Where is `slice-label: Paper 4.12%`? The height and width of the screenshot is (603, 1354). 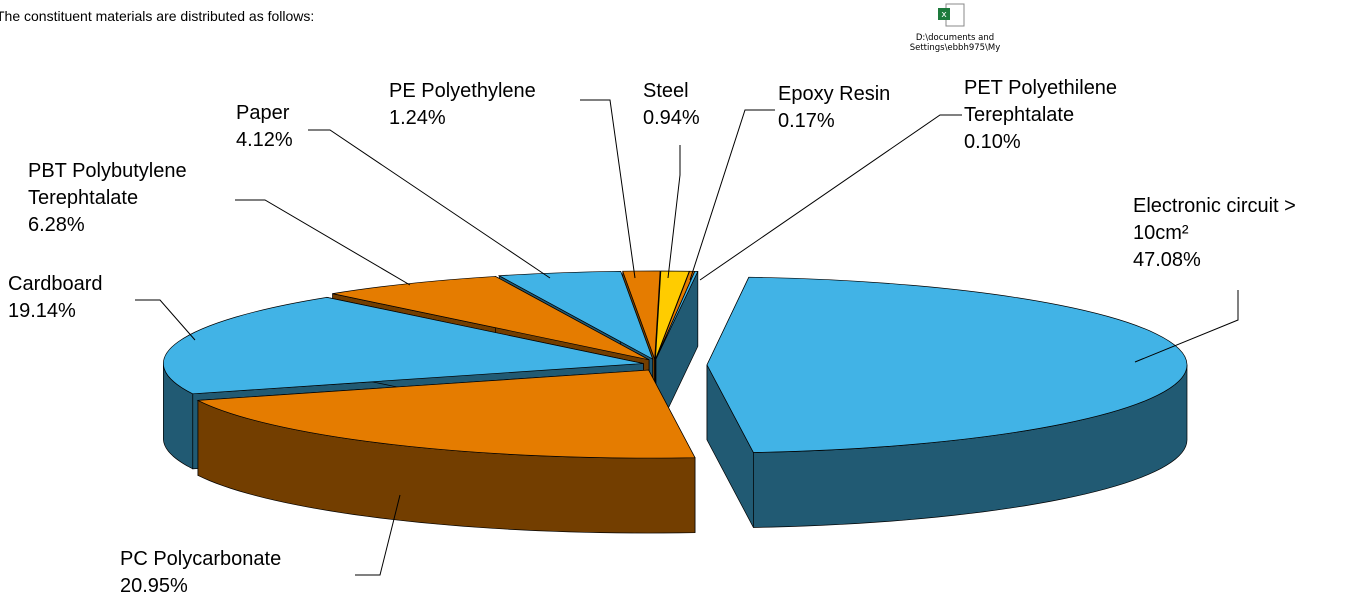
slice-label: Paper 4.12% is located at coordinates (281, 127).